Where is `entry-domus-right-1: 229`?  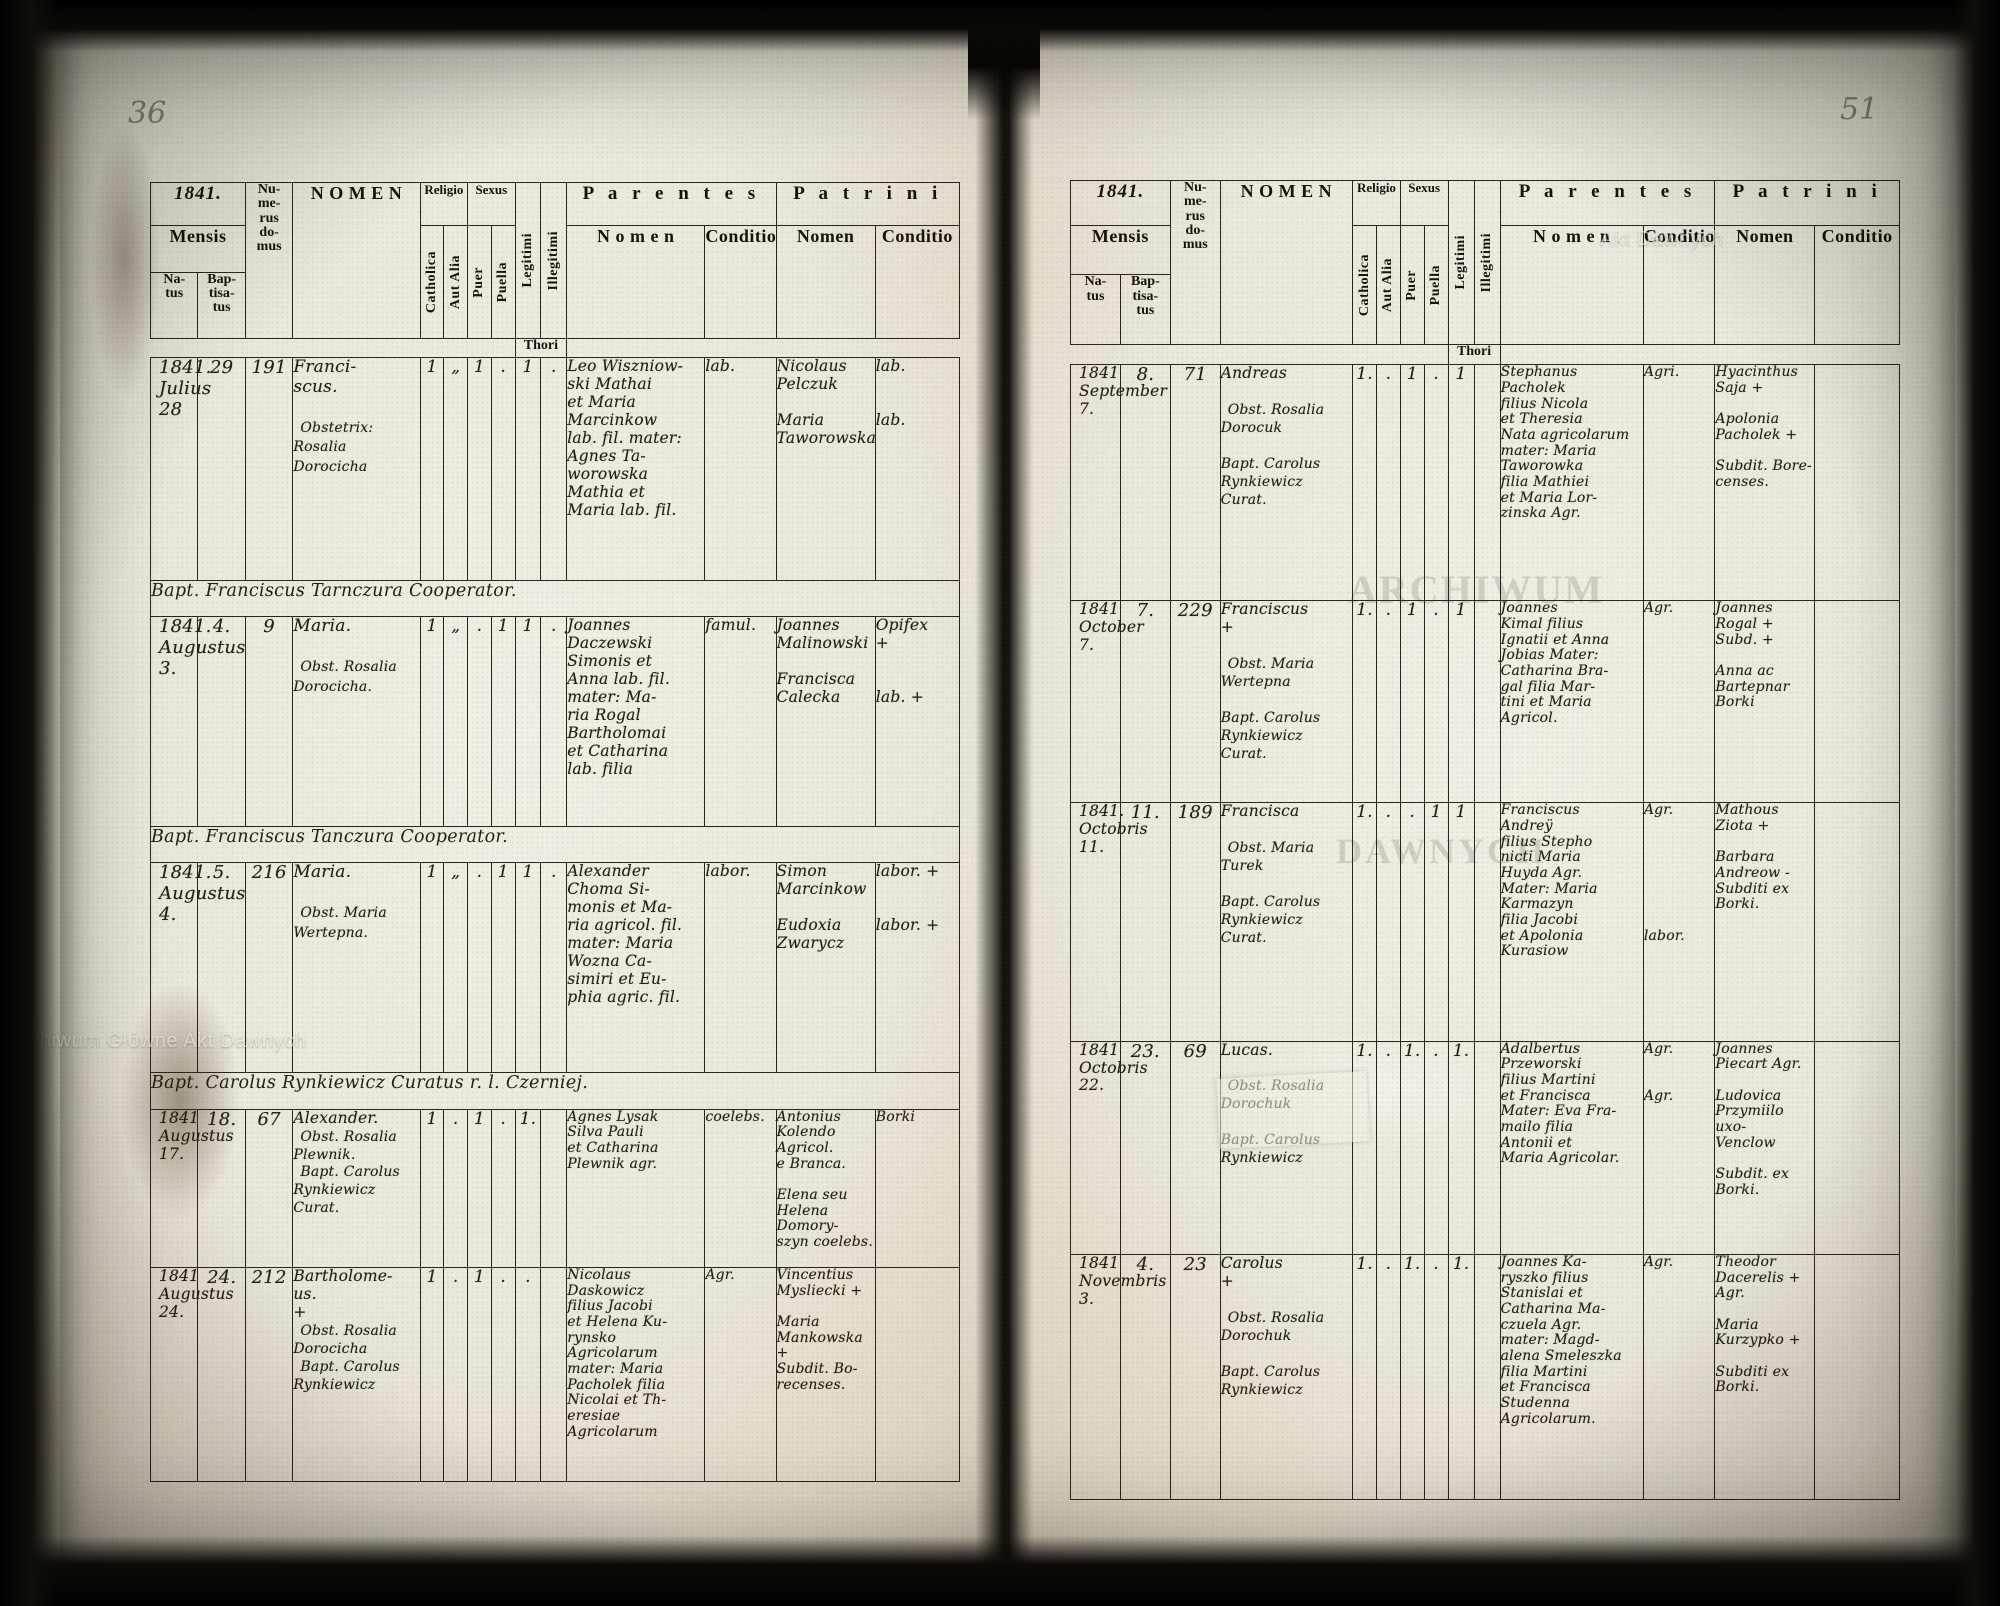 entry-domus-right-1: 229 is located at coordinates (1195, 702).